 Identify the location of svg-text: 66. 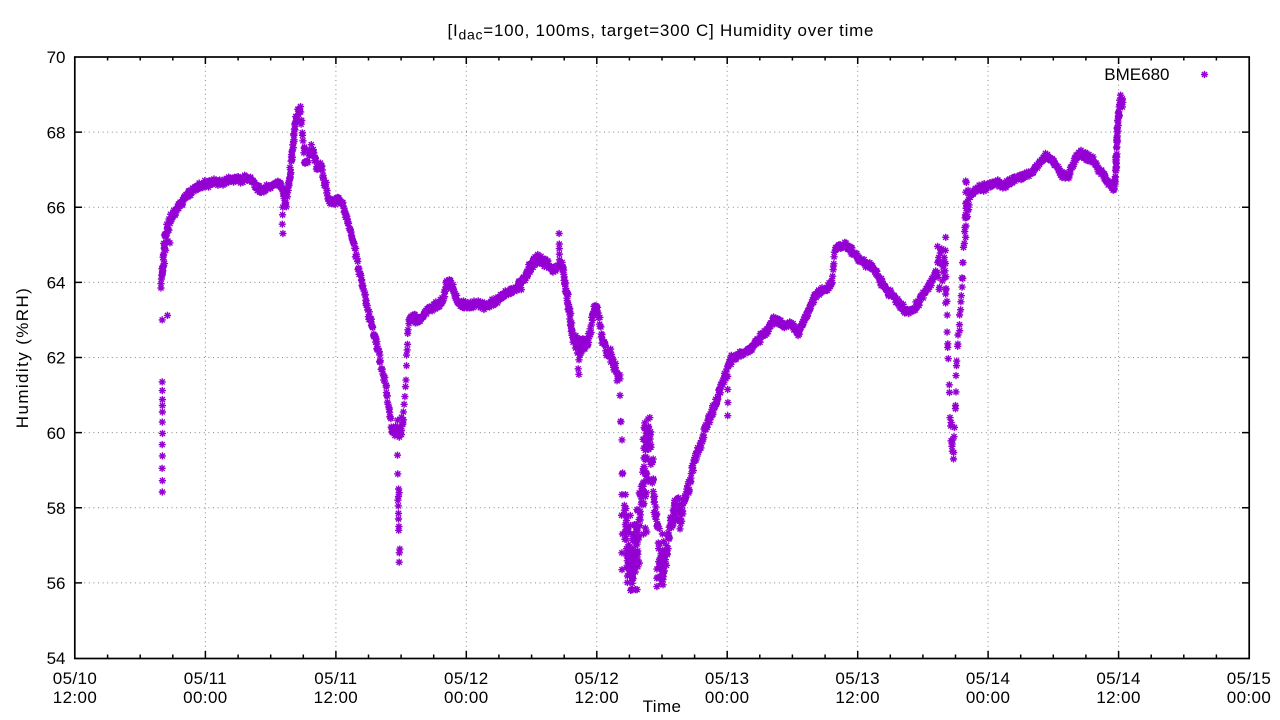
(56, 207).